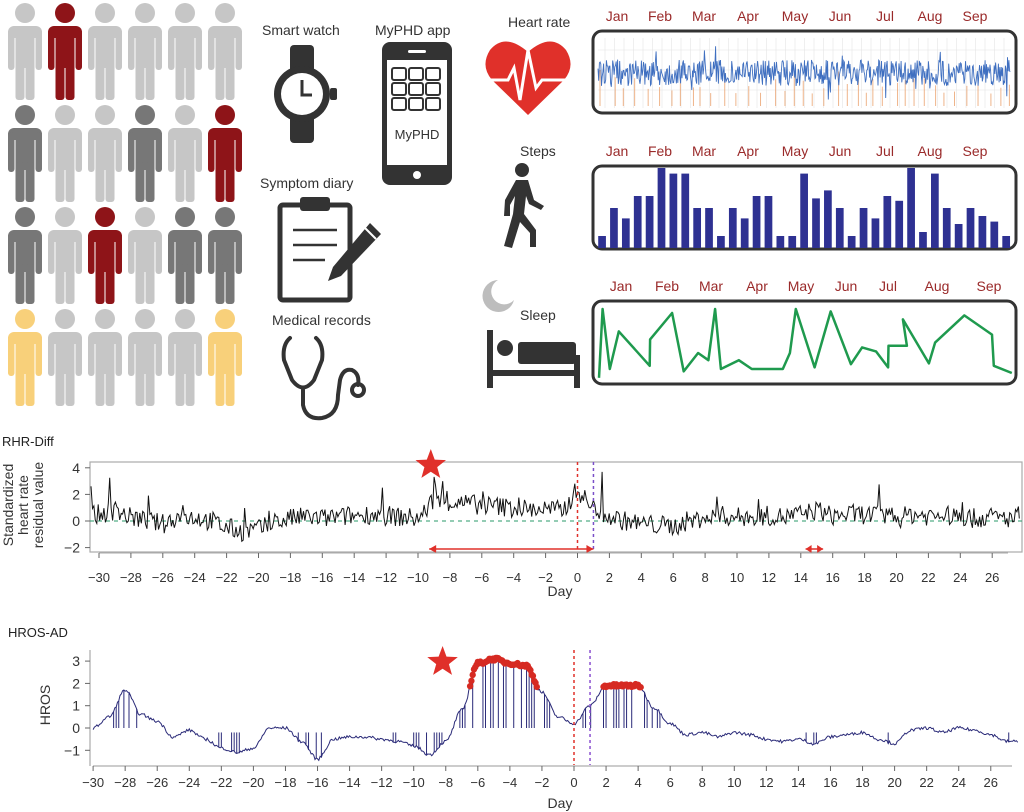 This screenshot has height=812, width=1024. What do you see at coordinates (253, 782) in the screenshot?
I see `x-tick-label: −20` at bounding box center [253, 782].